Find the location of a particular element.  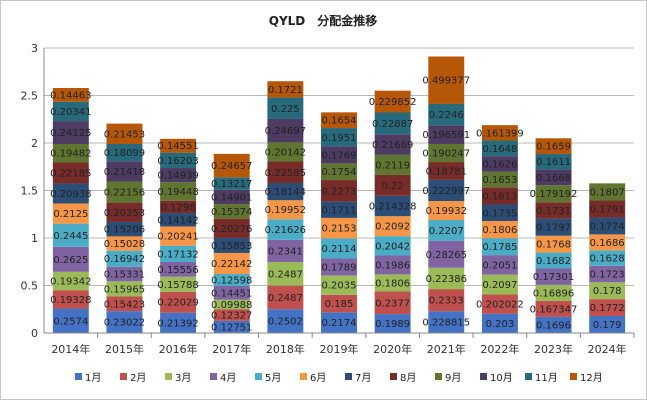

y-tick-label: 2 is located at coordinates (34, 143).